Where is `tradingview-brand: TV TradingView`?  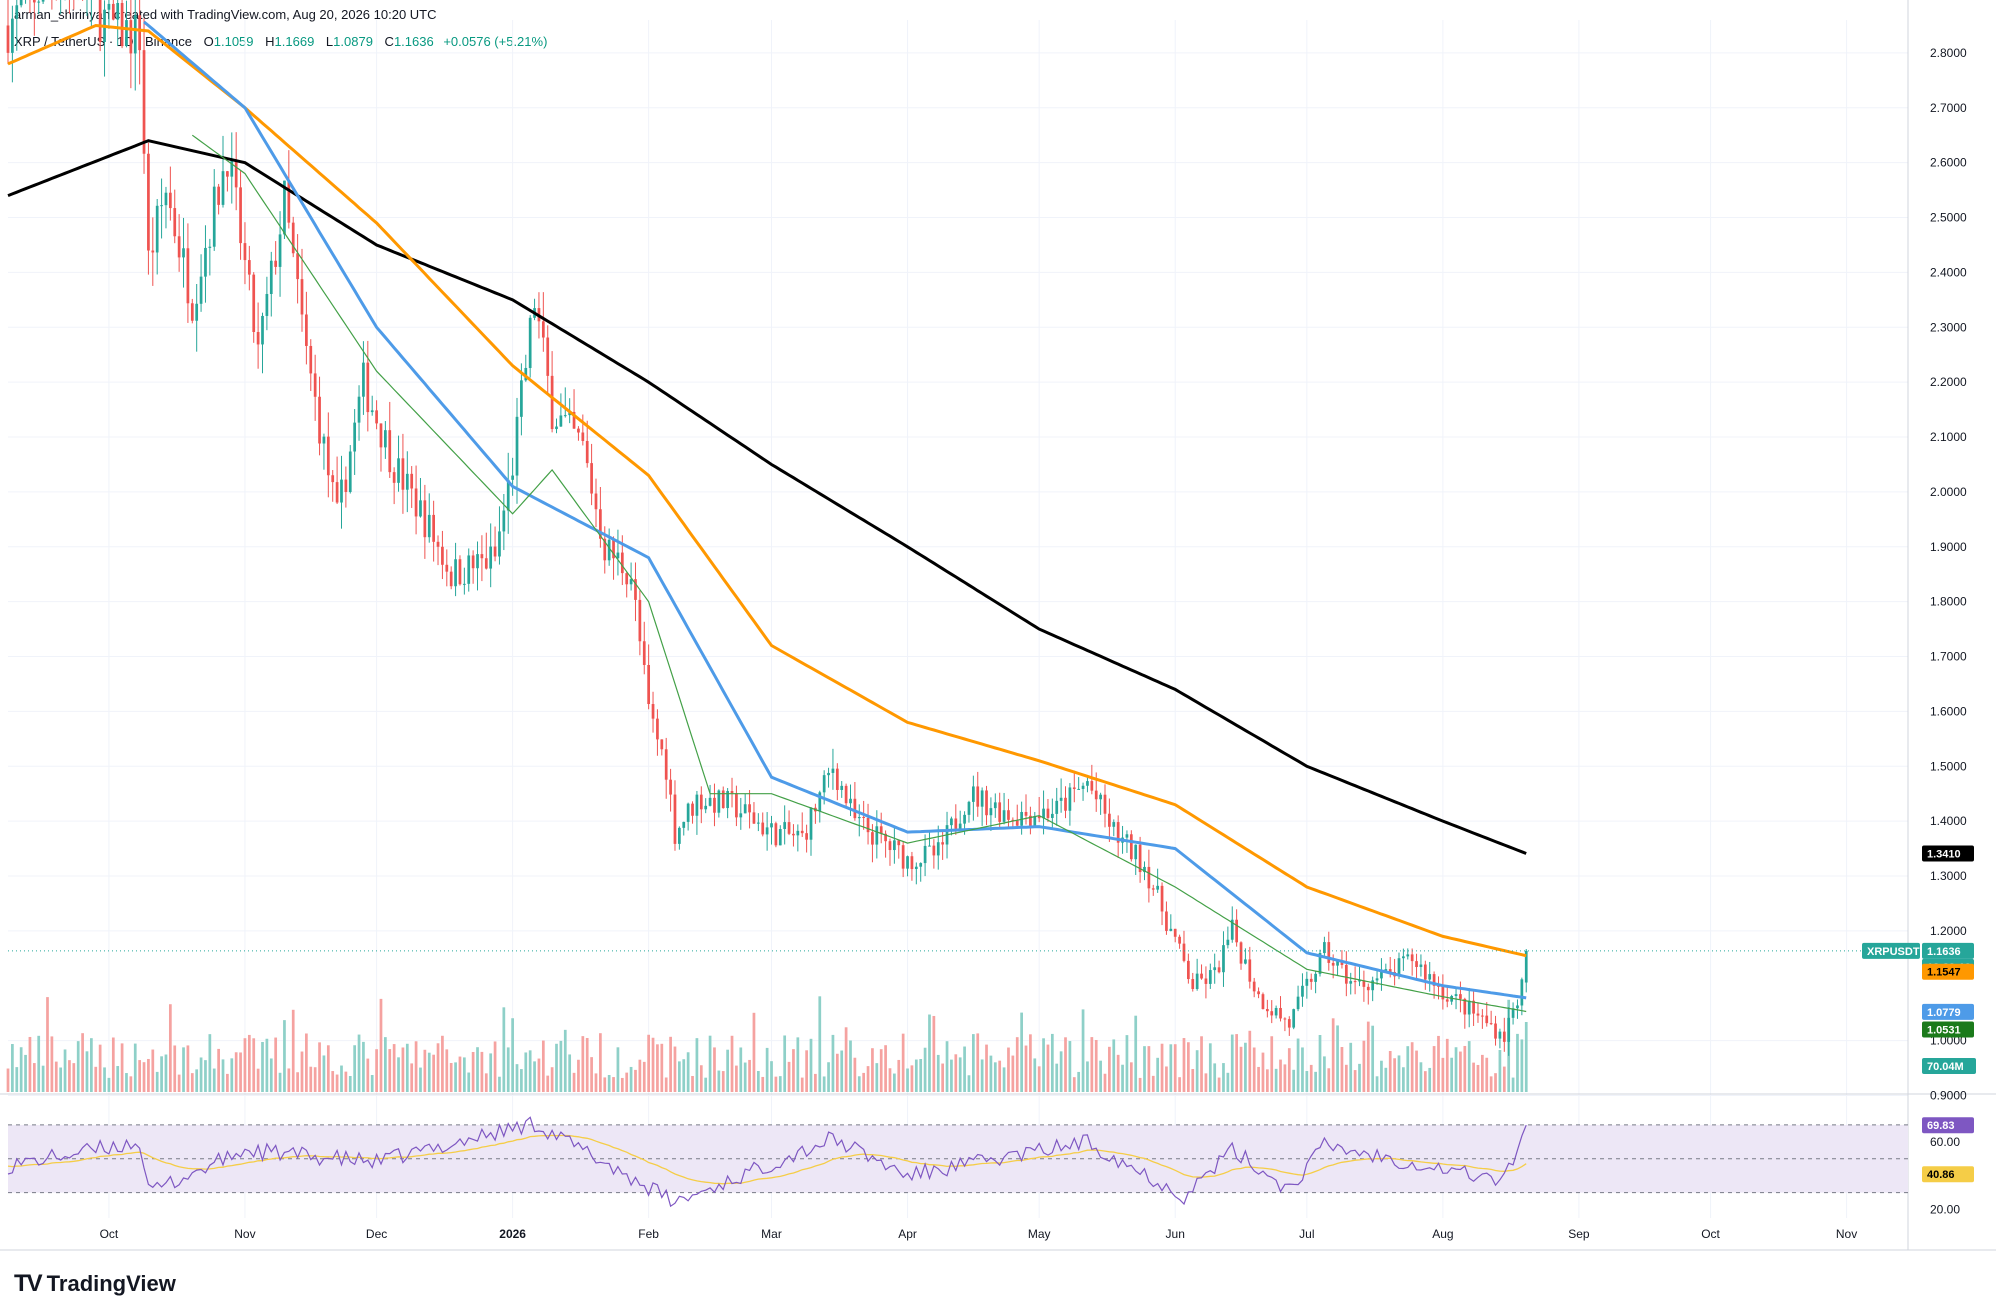
tradingview-brand: TV TradingView is located at coordinates (95, 1284).